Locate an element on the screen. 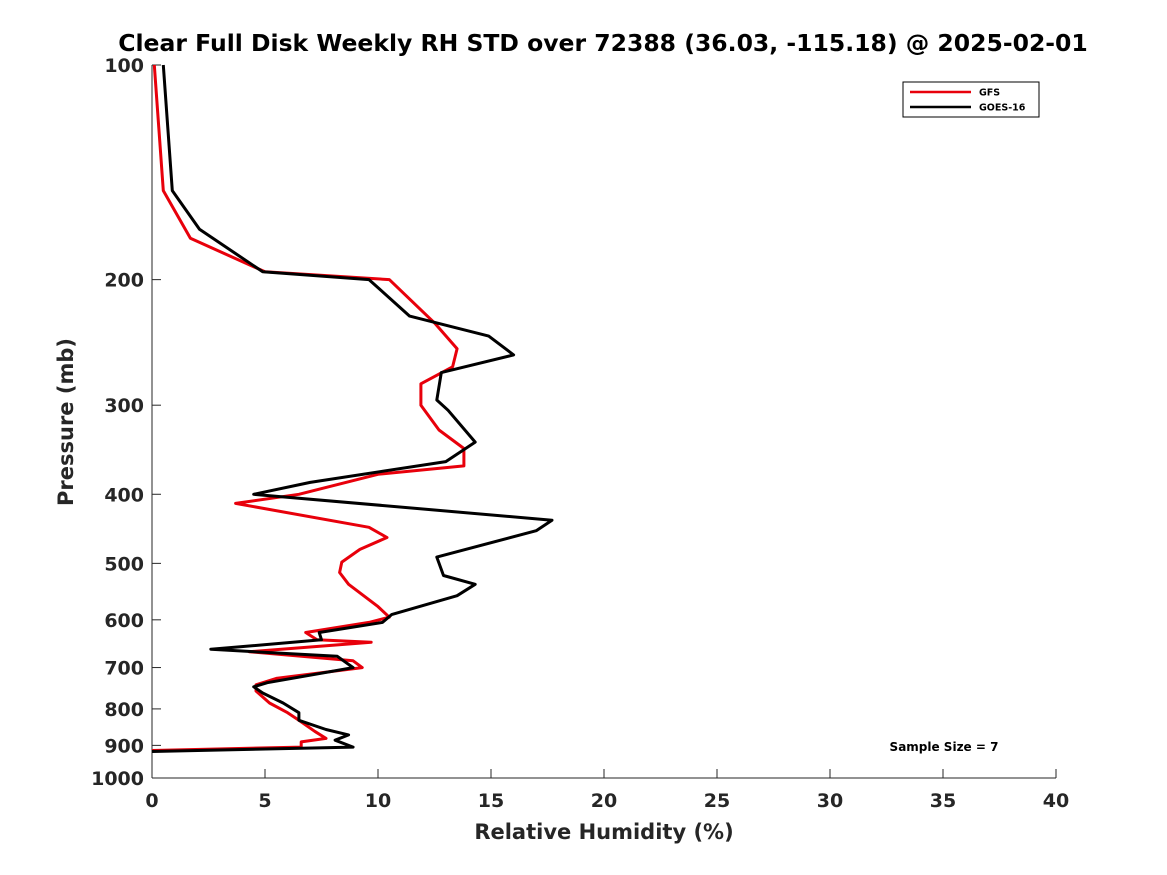  x-tick-label: 20 is located at coordinates (604, 801).